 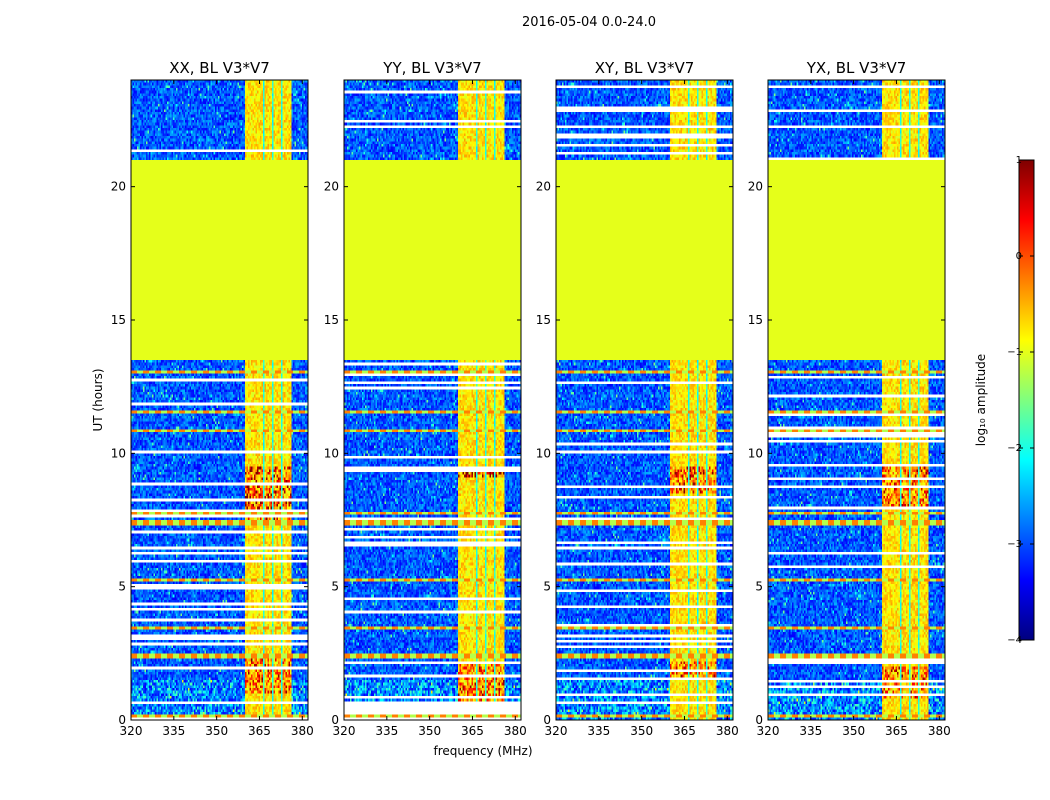 I want to click on colorbar-tick-label: 0, so click(x=1019, y=256).